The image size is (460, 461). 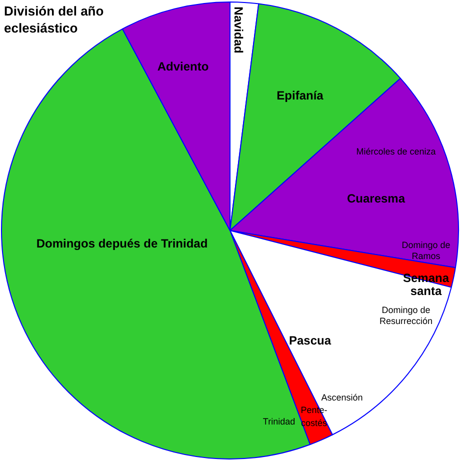 What do you see at coordinates (239, 30) in the screenshot?
I see `slice-label: Navidad` at bounding box center [239, 30].